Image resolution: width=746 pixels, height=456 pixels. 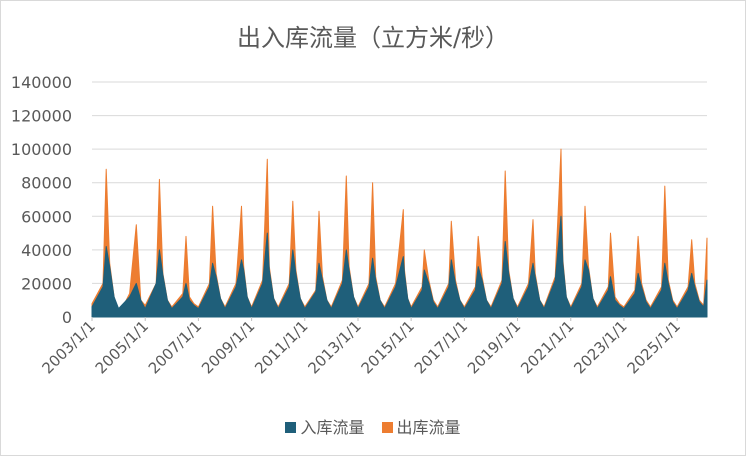 What do you see at coordinates (291, 427) in the screenshot?
I see `legend-swatch-inflow` at bounding box center [291, 427].